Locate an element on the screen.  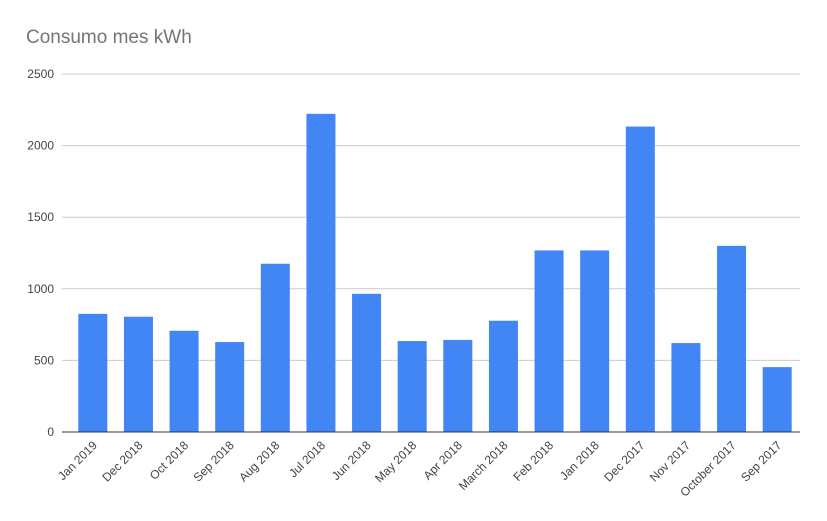
y-tick-label: 0 is located at coordinates (50, 432).